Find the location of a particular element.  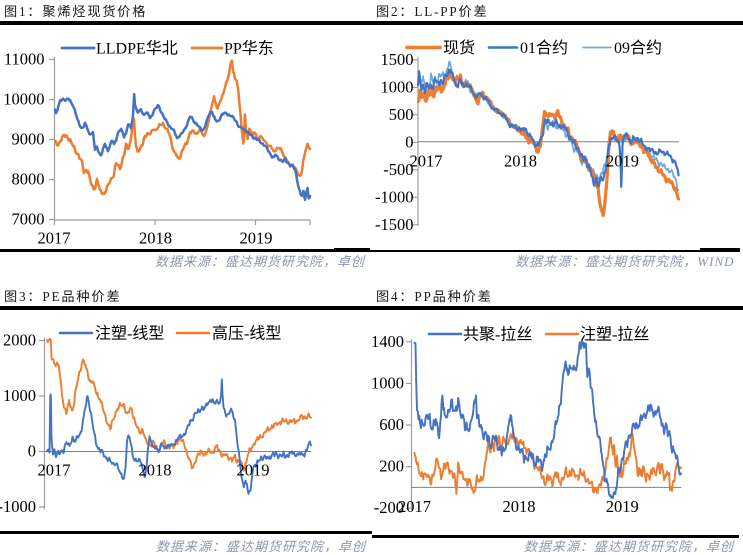

svg-text: 09合约 is located at coordinates (638, 48).